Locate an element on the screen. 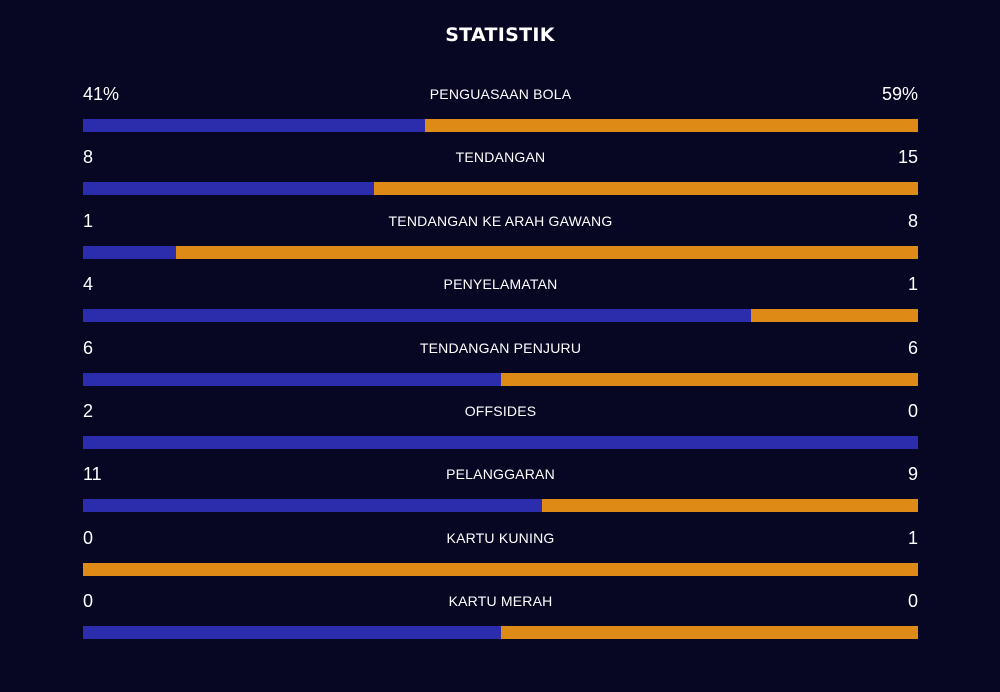  away-value: 6 is located at coordinates (912, 347).